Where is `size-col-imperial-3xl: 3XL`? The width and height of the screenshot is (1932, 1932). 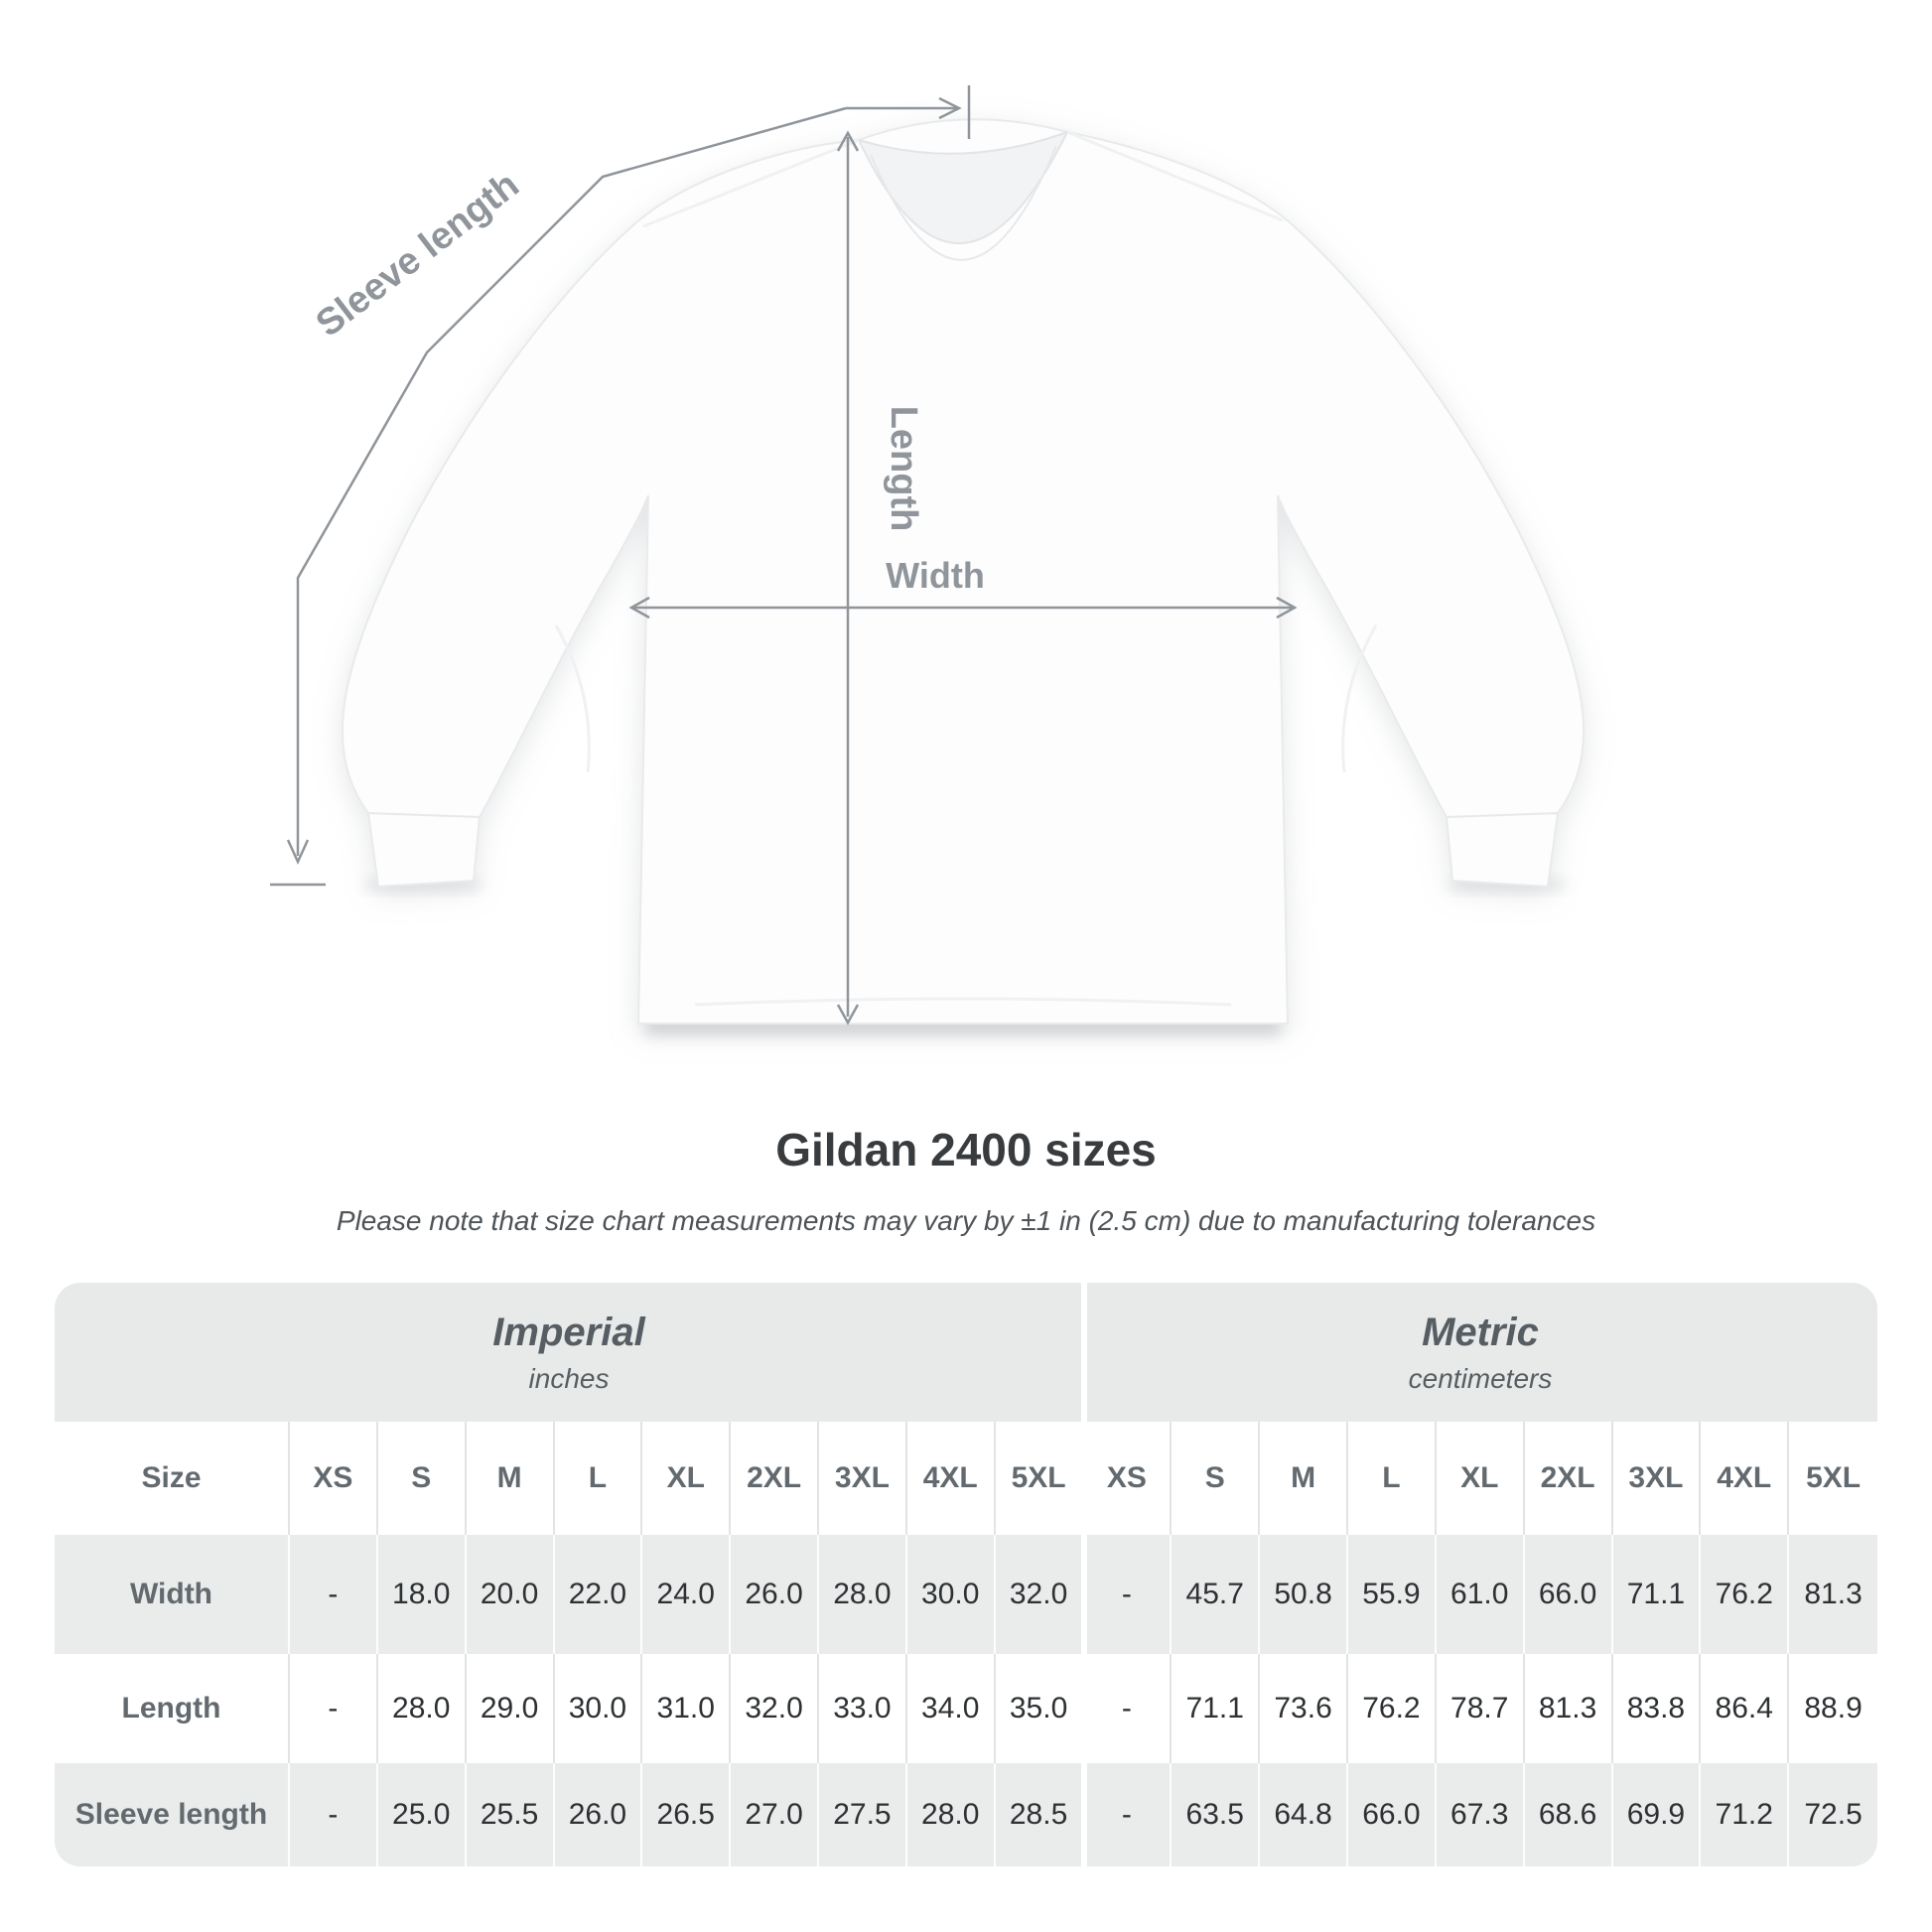 size-col-imperial-3xl: 3XL is located at coordinates (863, 1478).